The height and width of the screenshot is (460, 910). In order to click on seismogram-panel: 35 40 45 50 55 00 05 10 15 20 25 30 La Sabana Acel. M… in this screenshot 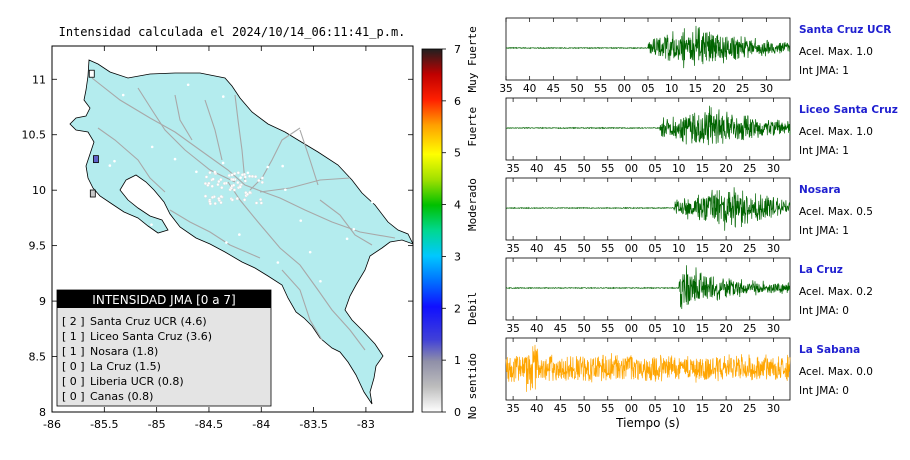, I will do `click(689, 376)`.